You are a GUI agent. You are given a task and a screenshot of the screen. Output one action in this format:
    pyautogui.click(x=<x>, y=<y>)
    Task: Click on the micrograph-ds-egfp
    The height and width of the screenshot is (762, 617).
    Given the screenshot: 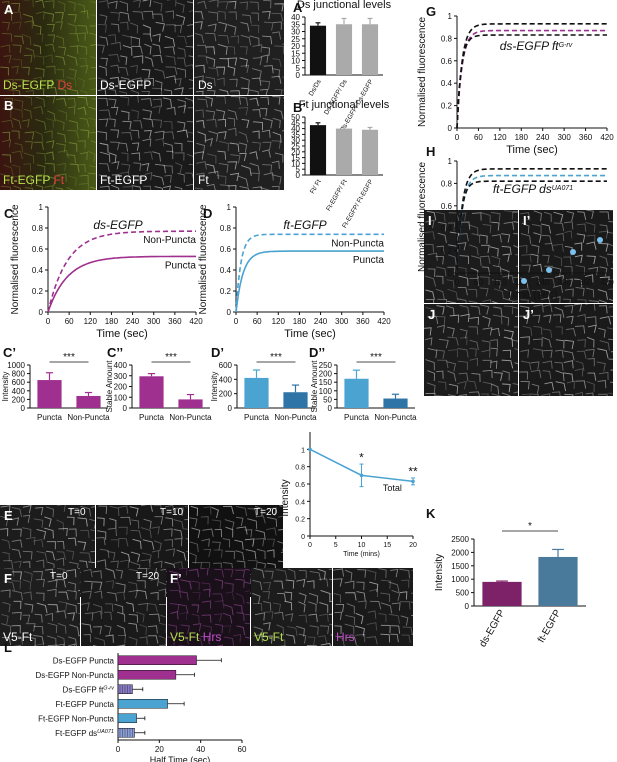 What is the action you would take?
    pyautogui.click(x=145, y=47)
    